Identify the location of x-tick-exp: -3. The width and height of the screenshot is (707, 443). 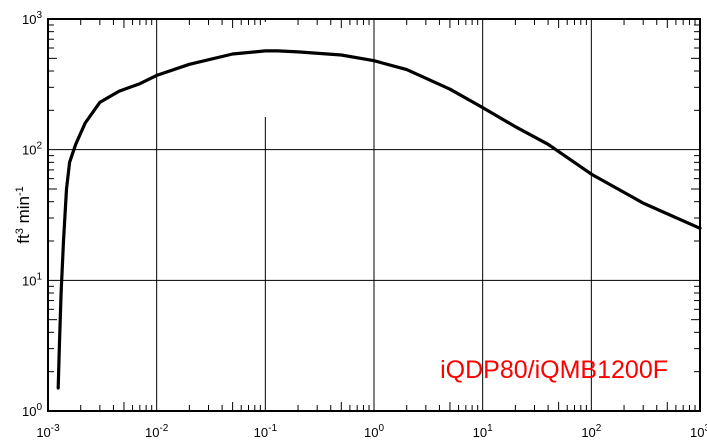
(55, 428).